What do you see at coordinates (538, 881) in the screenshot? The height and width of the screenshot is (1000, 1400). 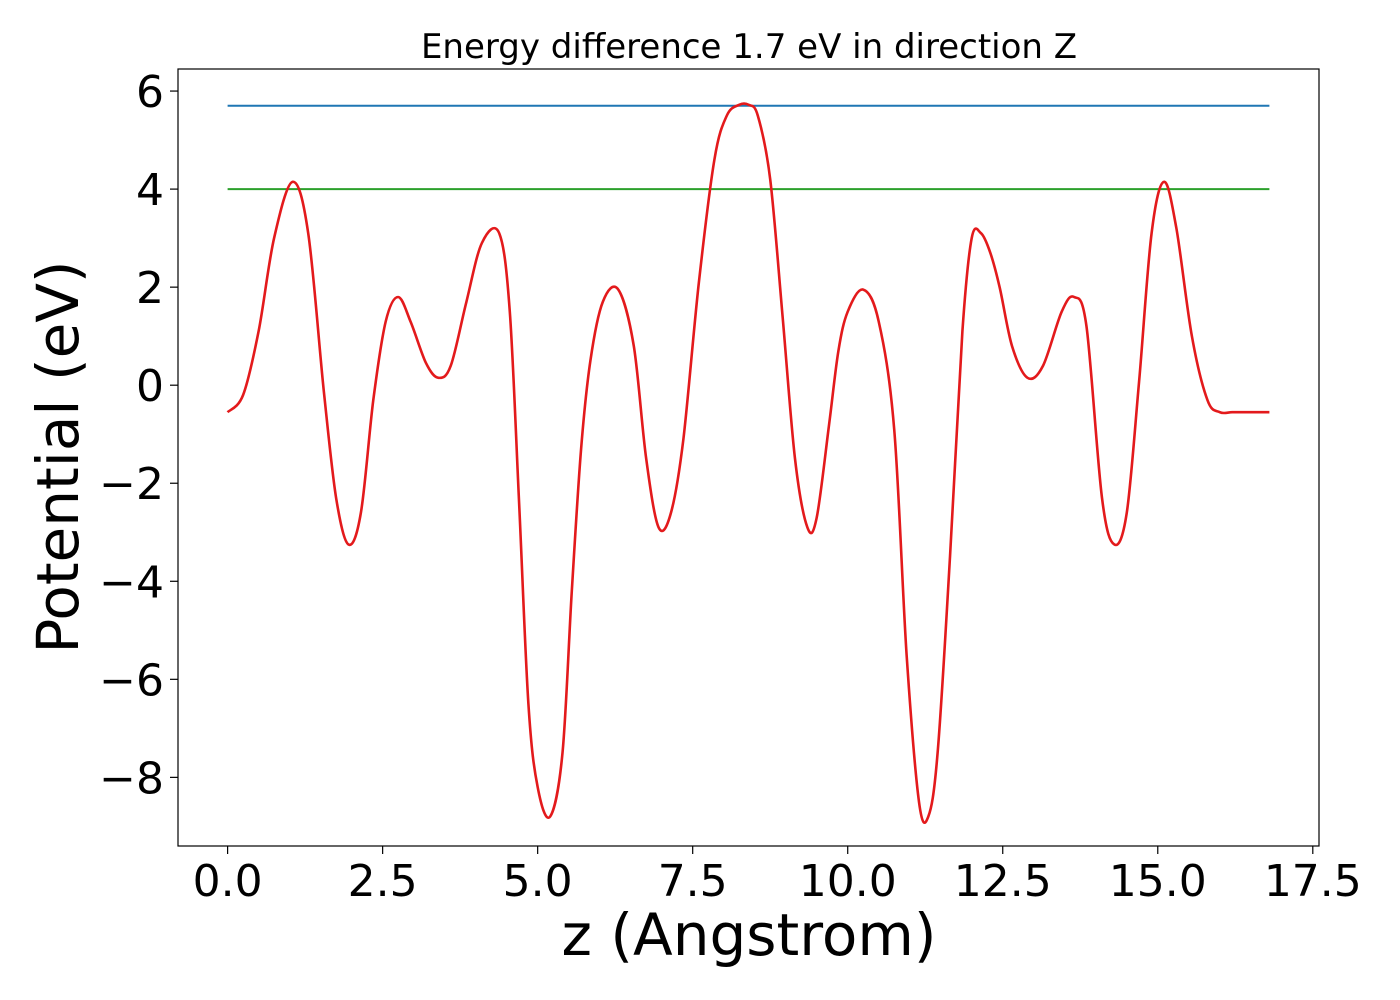 I see `x-tick-label: 5.0` at bounding box center [538, 881].